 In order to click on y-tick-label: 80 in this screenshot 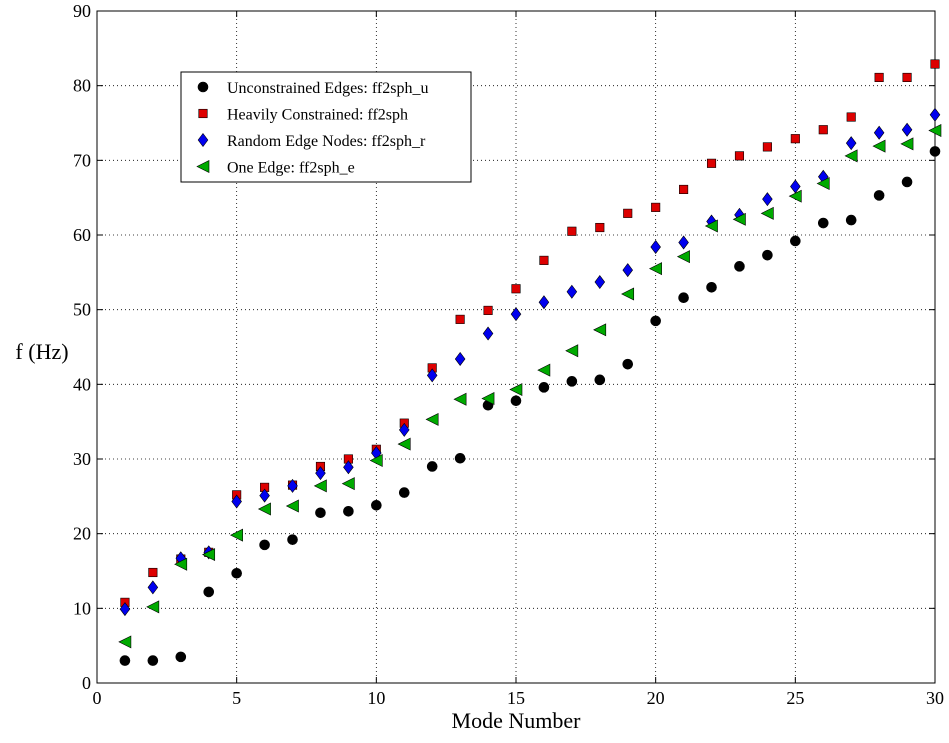, I will do `click(82, 86)`.